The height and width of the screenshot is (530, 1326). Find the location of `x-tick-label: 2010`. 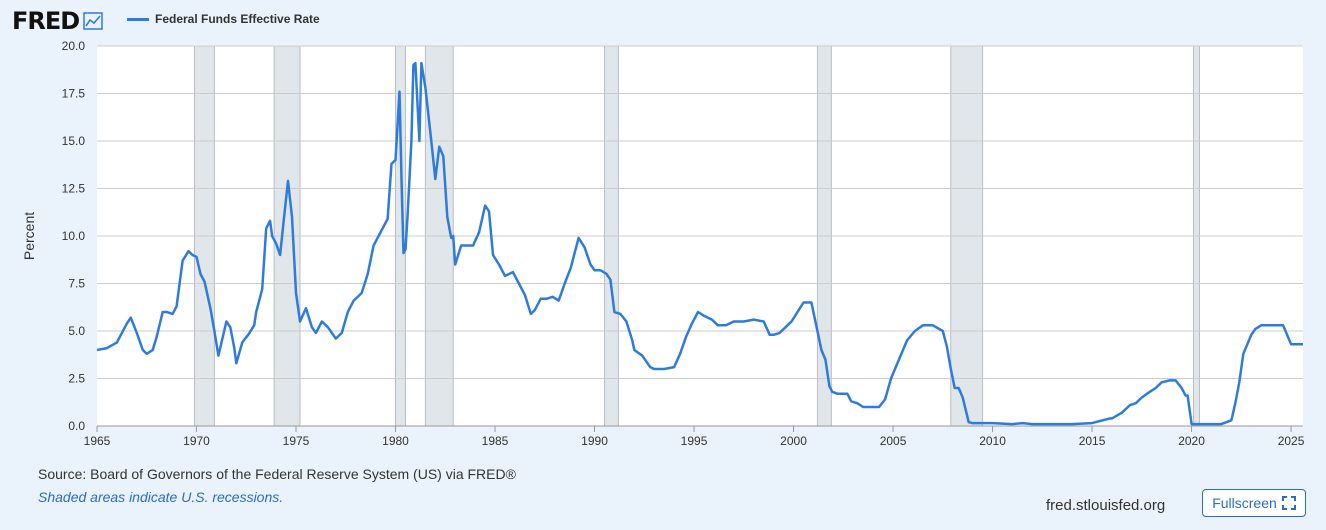

x-tick-label: 2010 is located at coordinates (992, 441).